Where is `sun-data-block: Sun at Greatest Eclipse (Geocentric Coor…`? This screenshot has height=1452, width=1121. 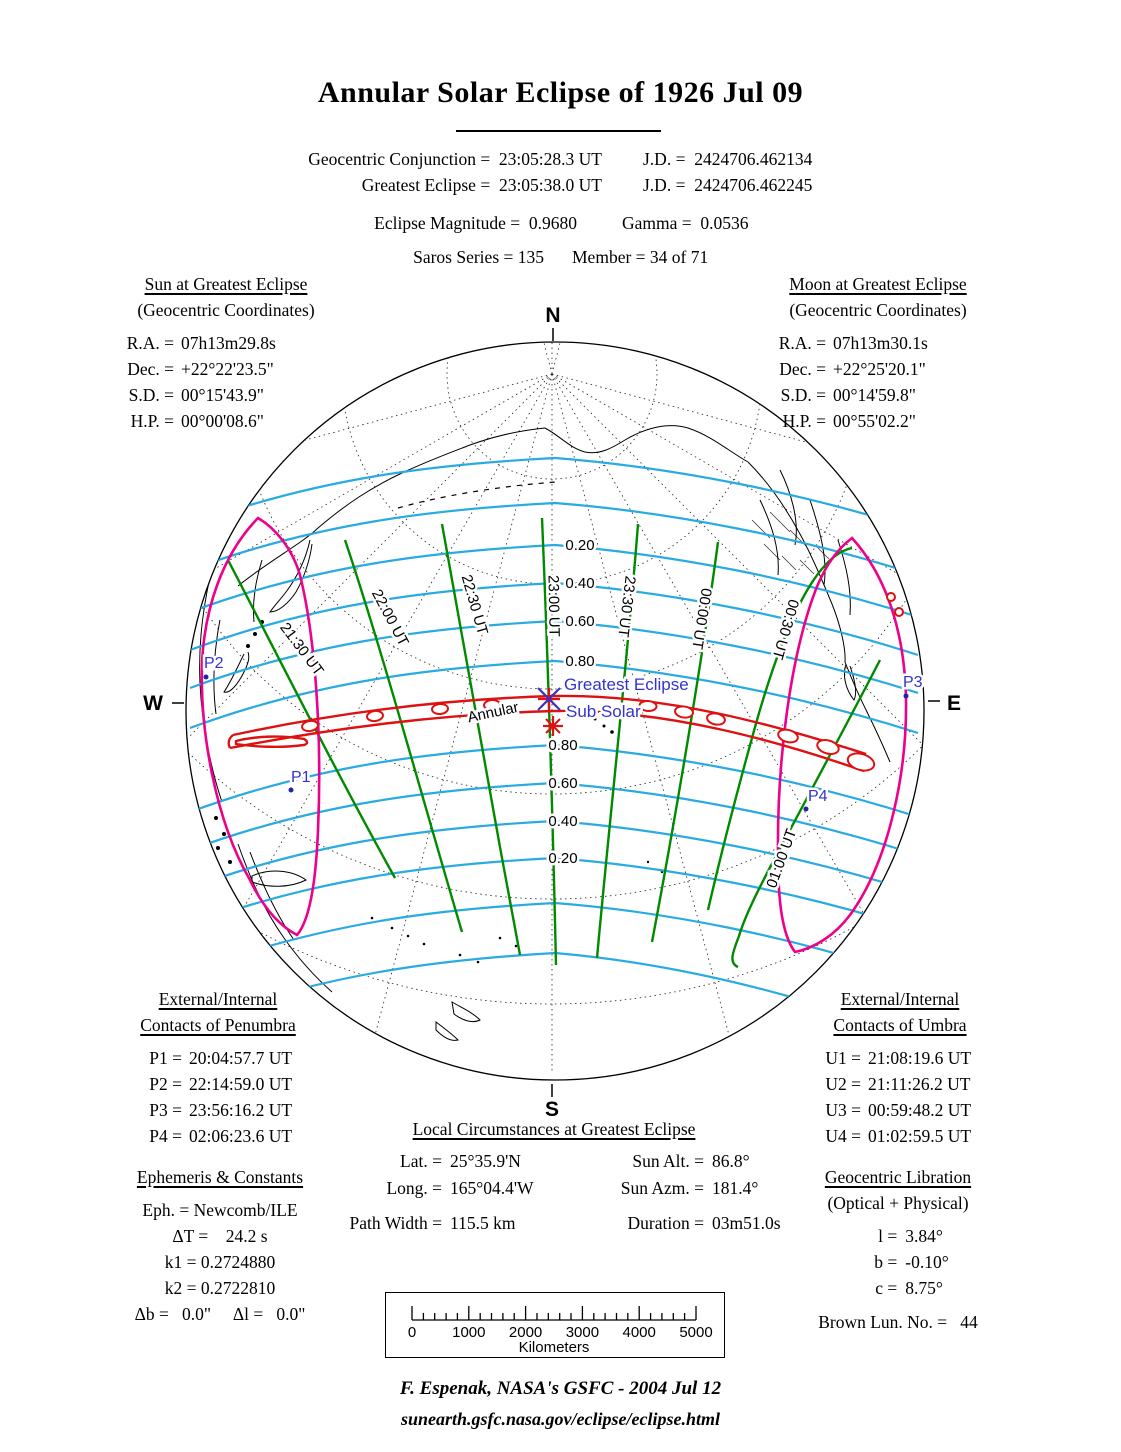 sun-data-block: Sun at Greatest Eclipse (Geocentric Coor… is located at coordinates (226, 352).